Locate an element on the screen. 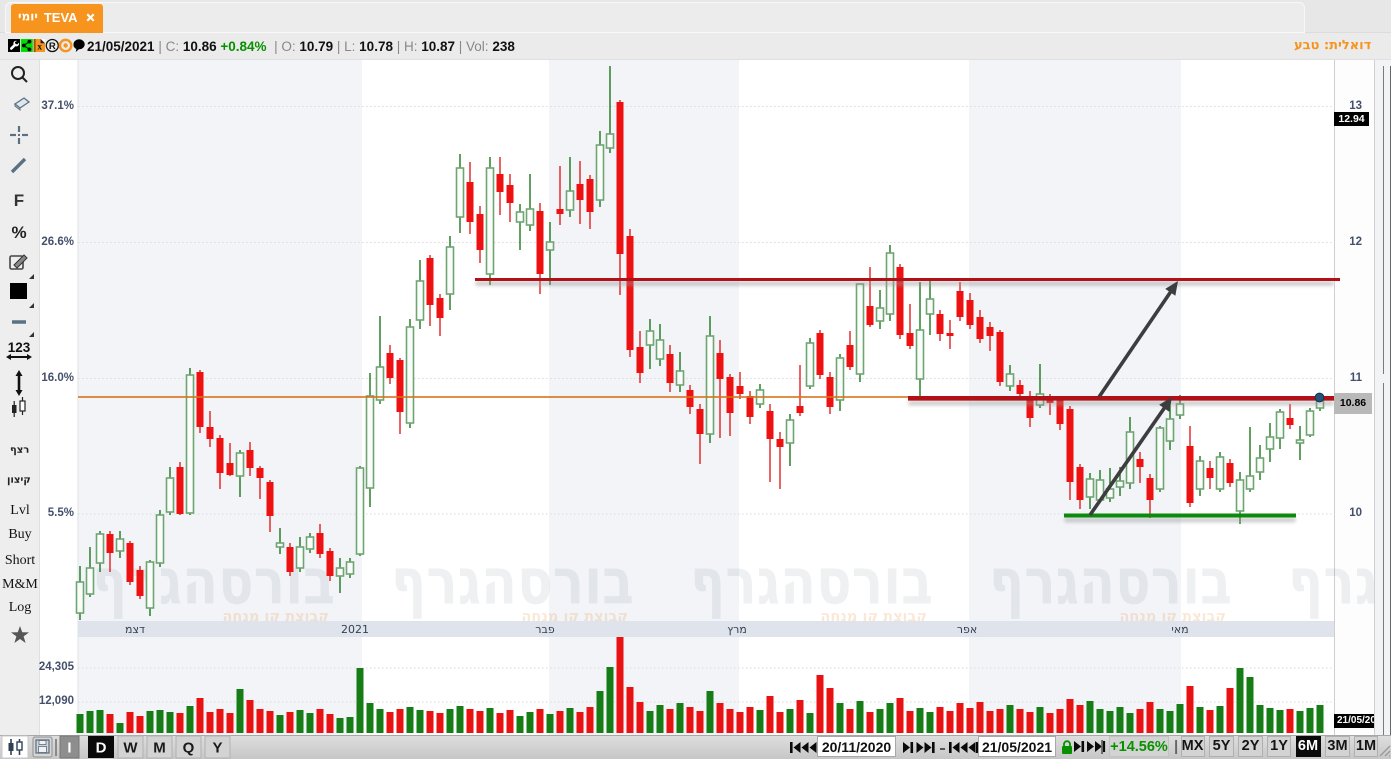 The height and width of the screenshot is (759, 1391). svg-text: R is located at coordinates (52, 46).